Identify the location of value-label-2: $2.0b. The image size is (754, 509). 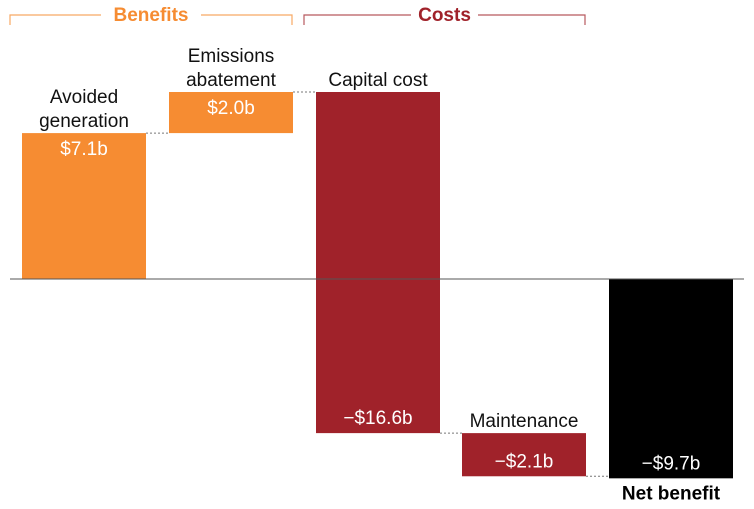
(231, 108).